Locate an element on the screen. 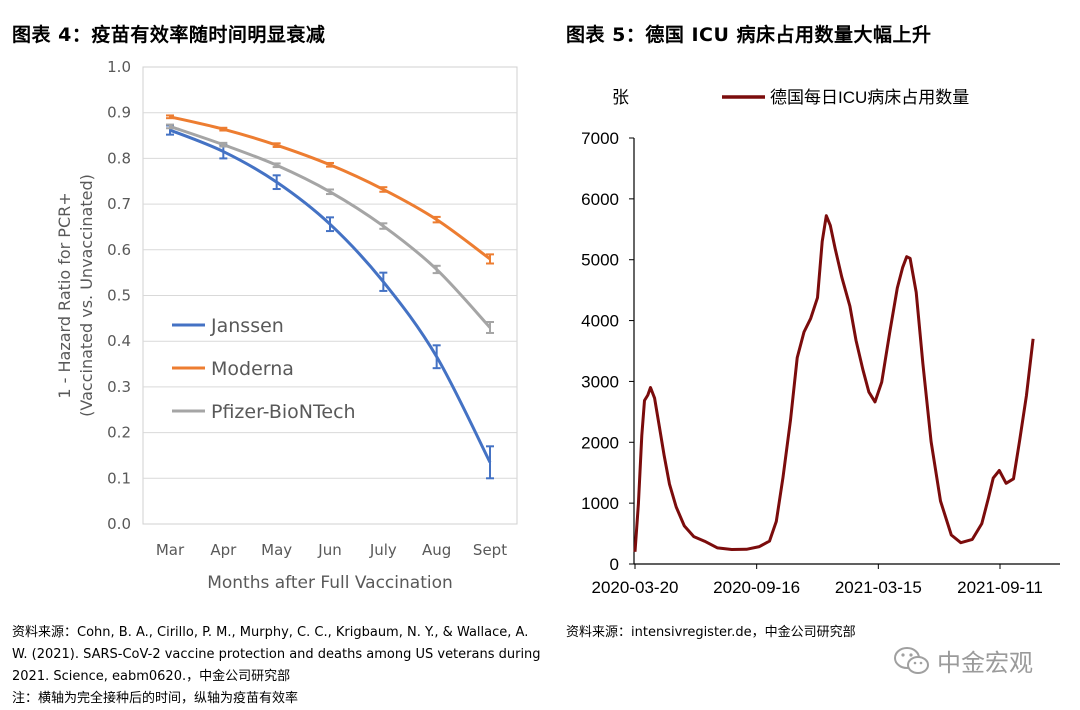  source-note-right: 资料来源：intensivregister.de，中金公司研究部 is located at coordinates (711, 632).